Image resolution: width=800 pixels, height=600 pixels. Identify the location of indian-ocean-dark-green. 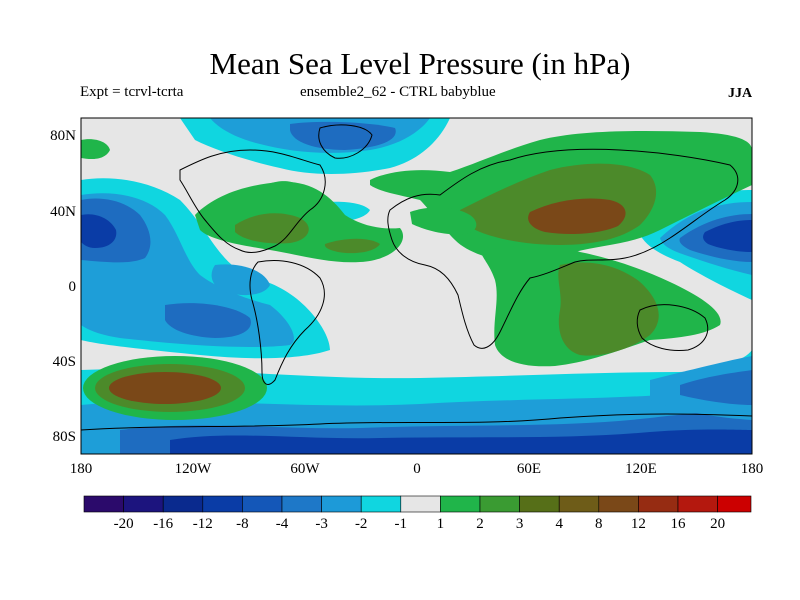
(608, 309).